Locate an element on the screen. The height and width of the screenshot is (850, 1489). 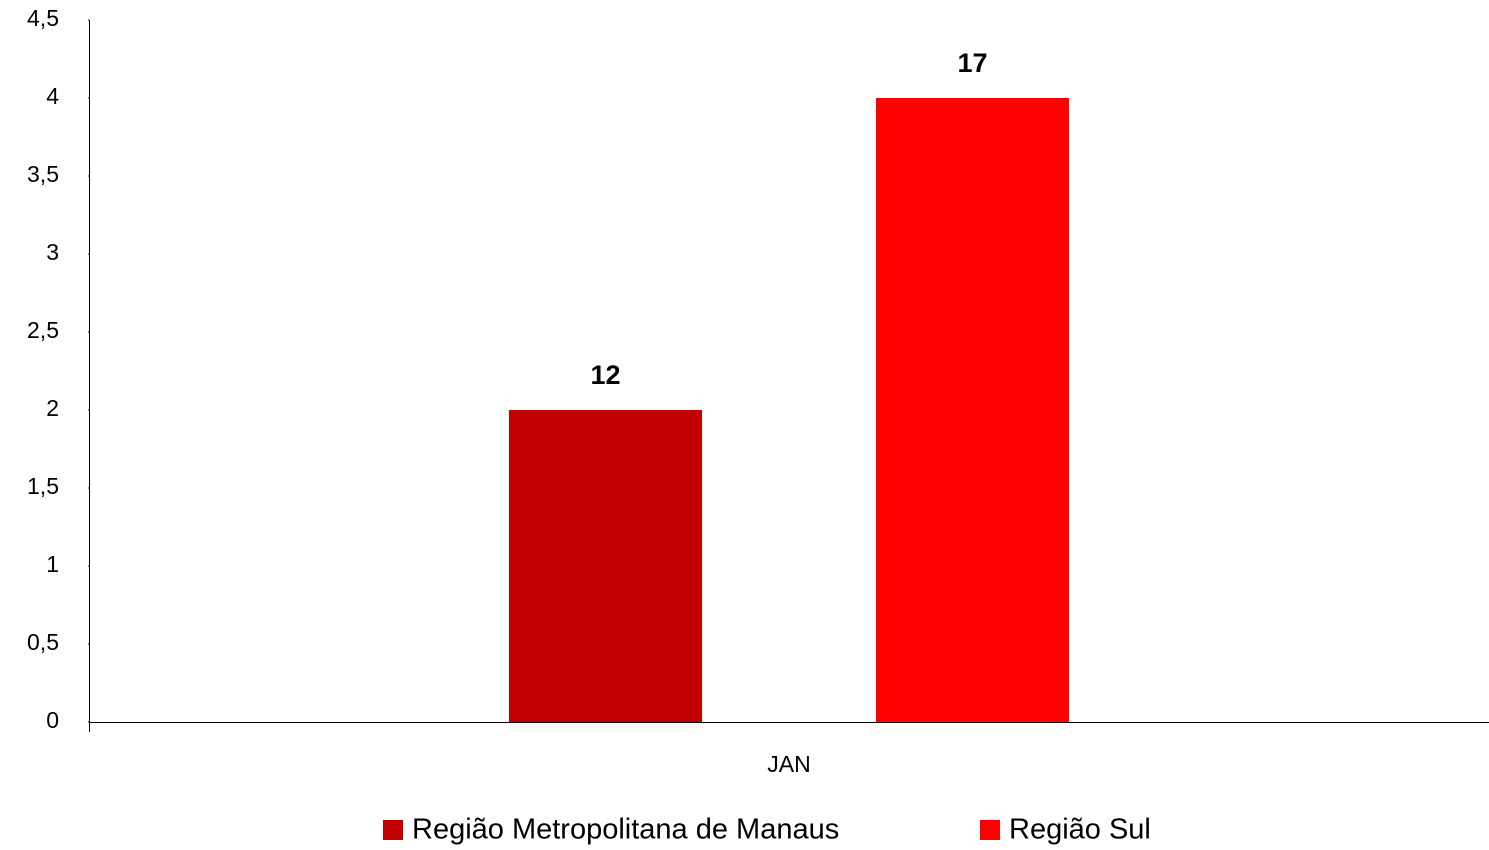
data-label: 17 is located at coordinates (972, 63).